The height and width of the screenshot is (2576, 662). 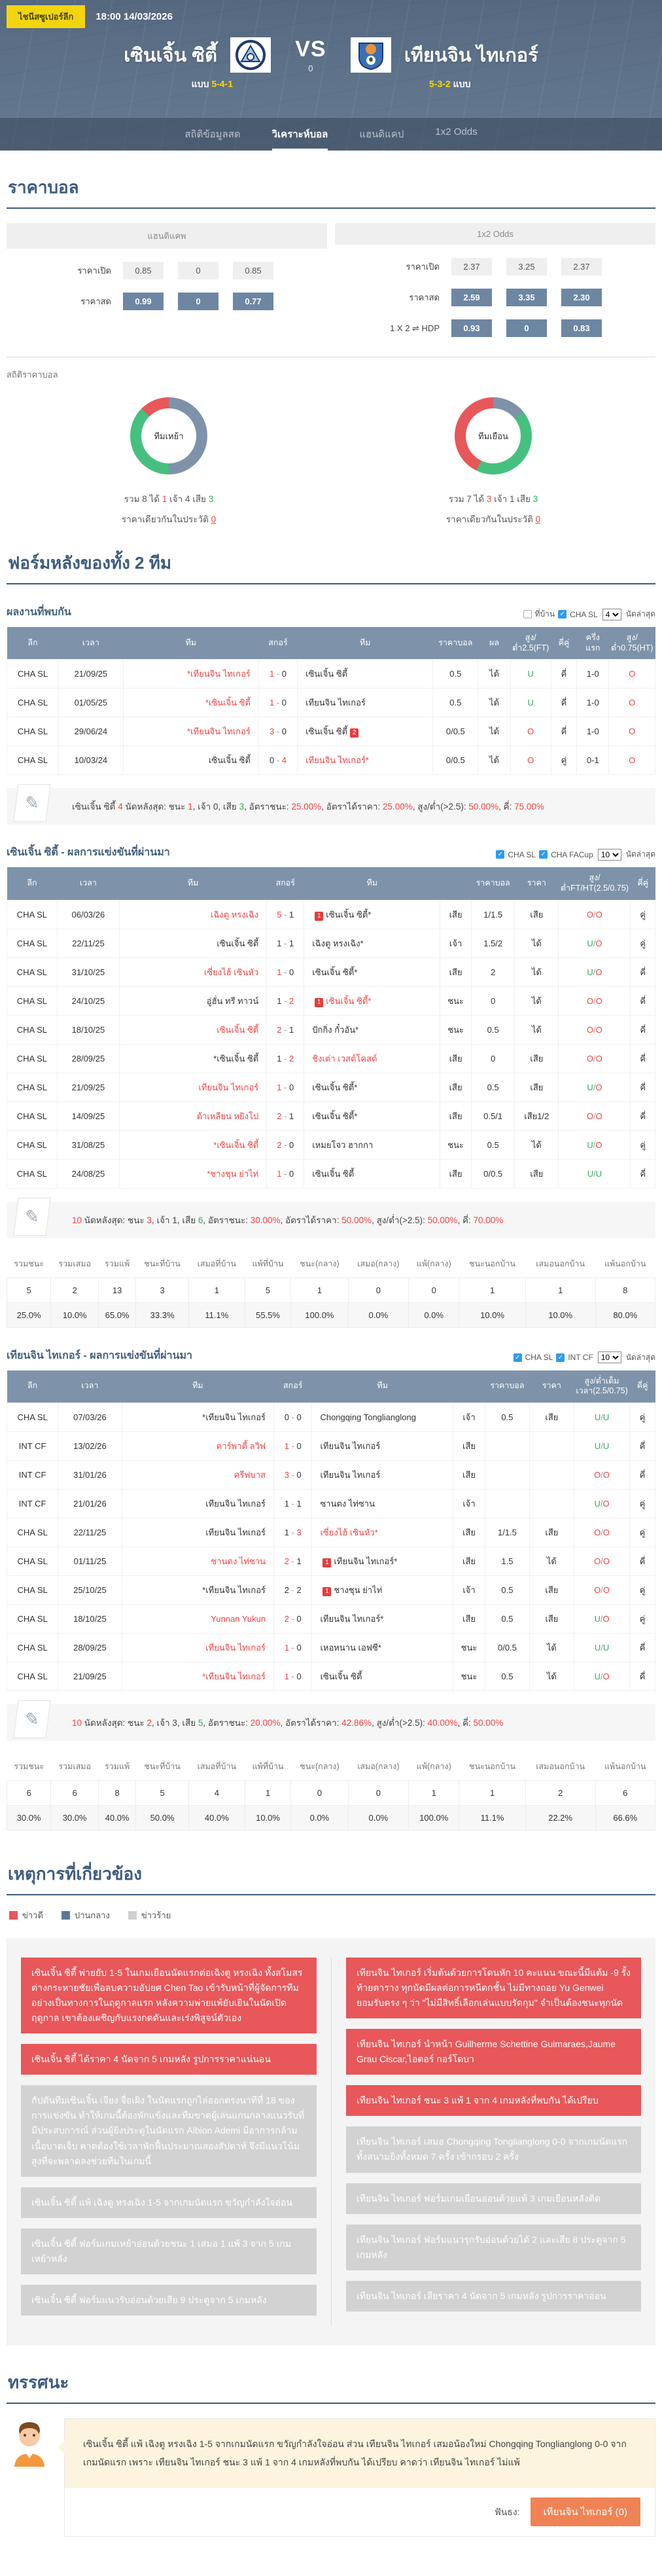 I want to click on team2-controls: ✓ CHA SL ✓ INT CF 10 นัดล่าสุด, so click(x=584, y=1357).